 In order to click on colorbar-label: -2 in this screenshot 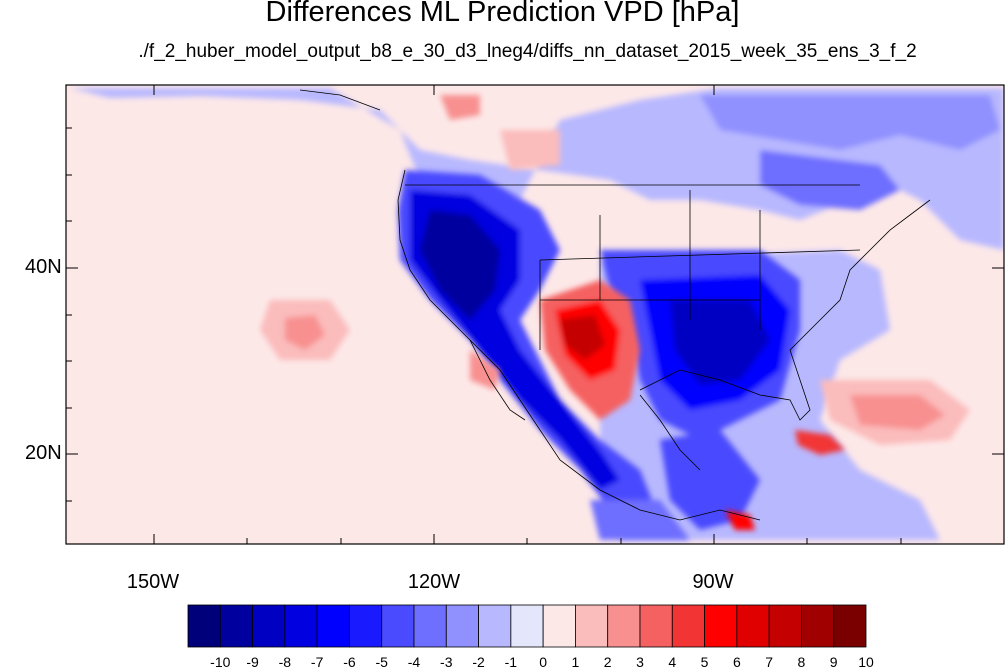, I will do `click(478, 662)`.